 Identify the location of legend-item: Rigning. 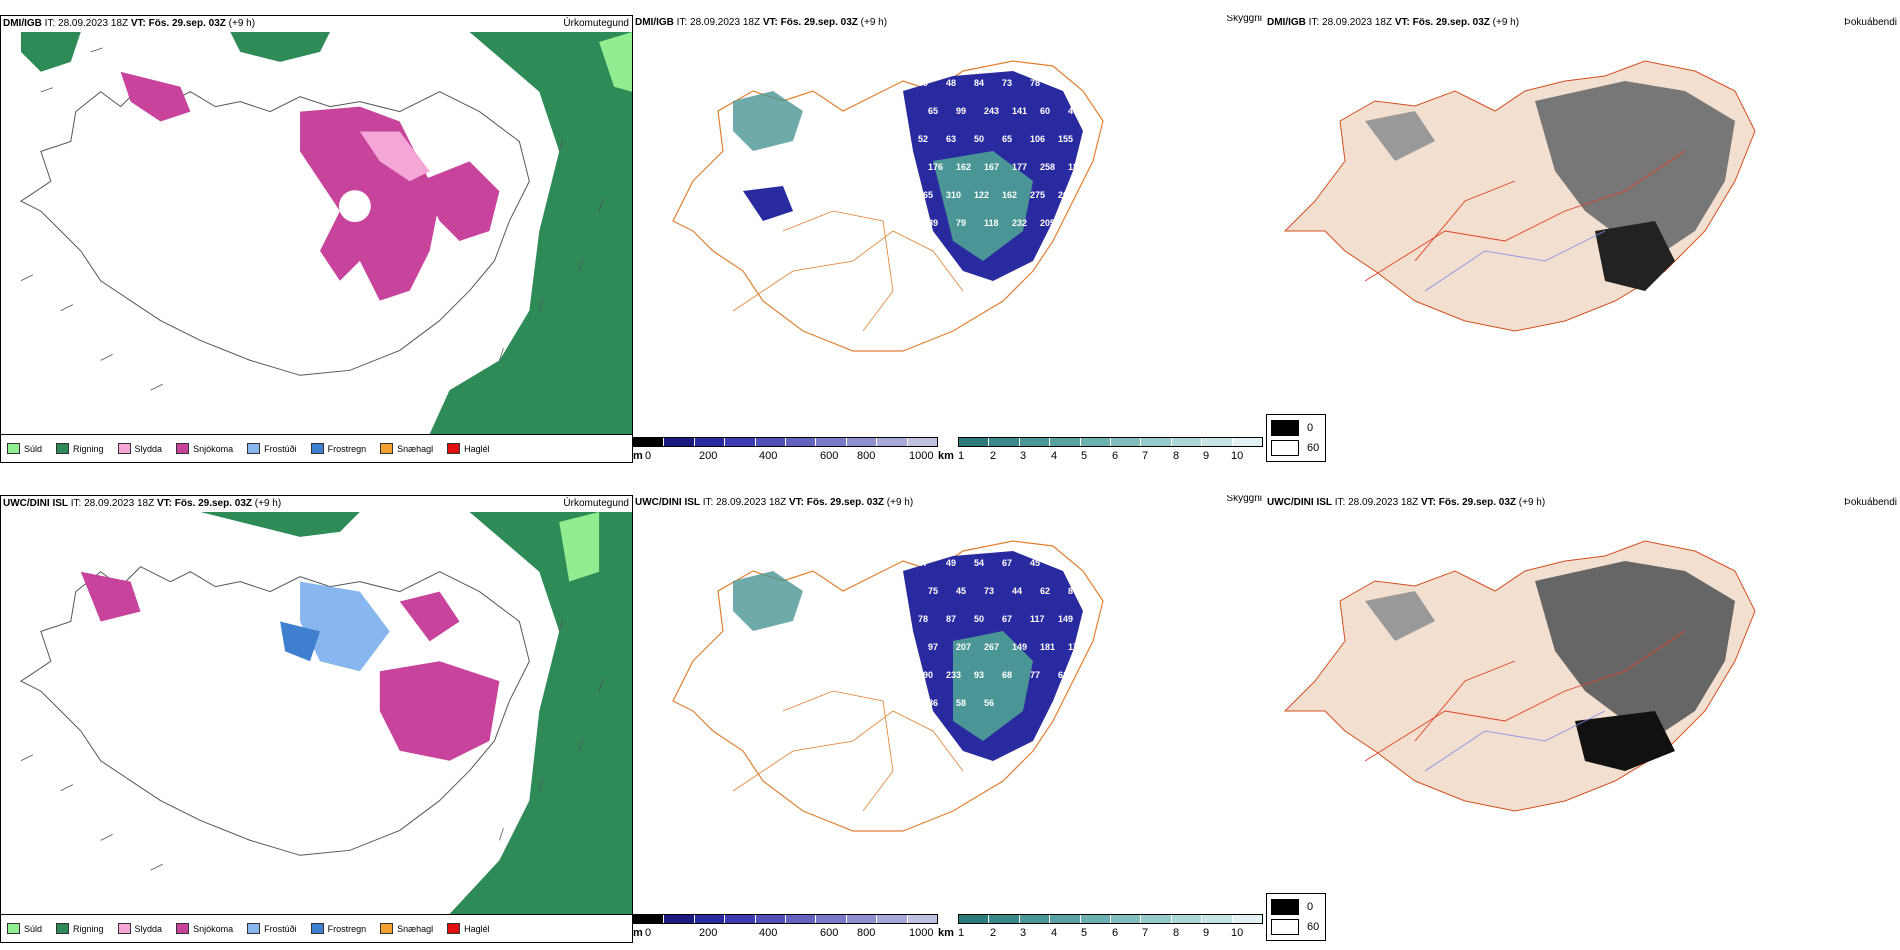
(80, 448).